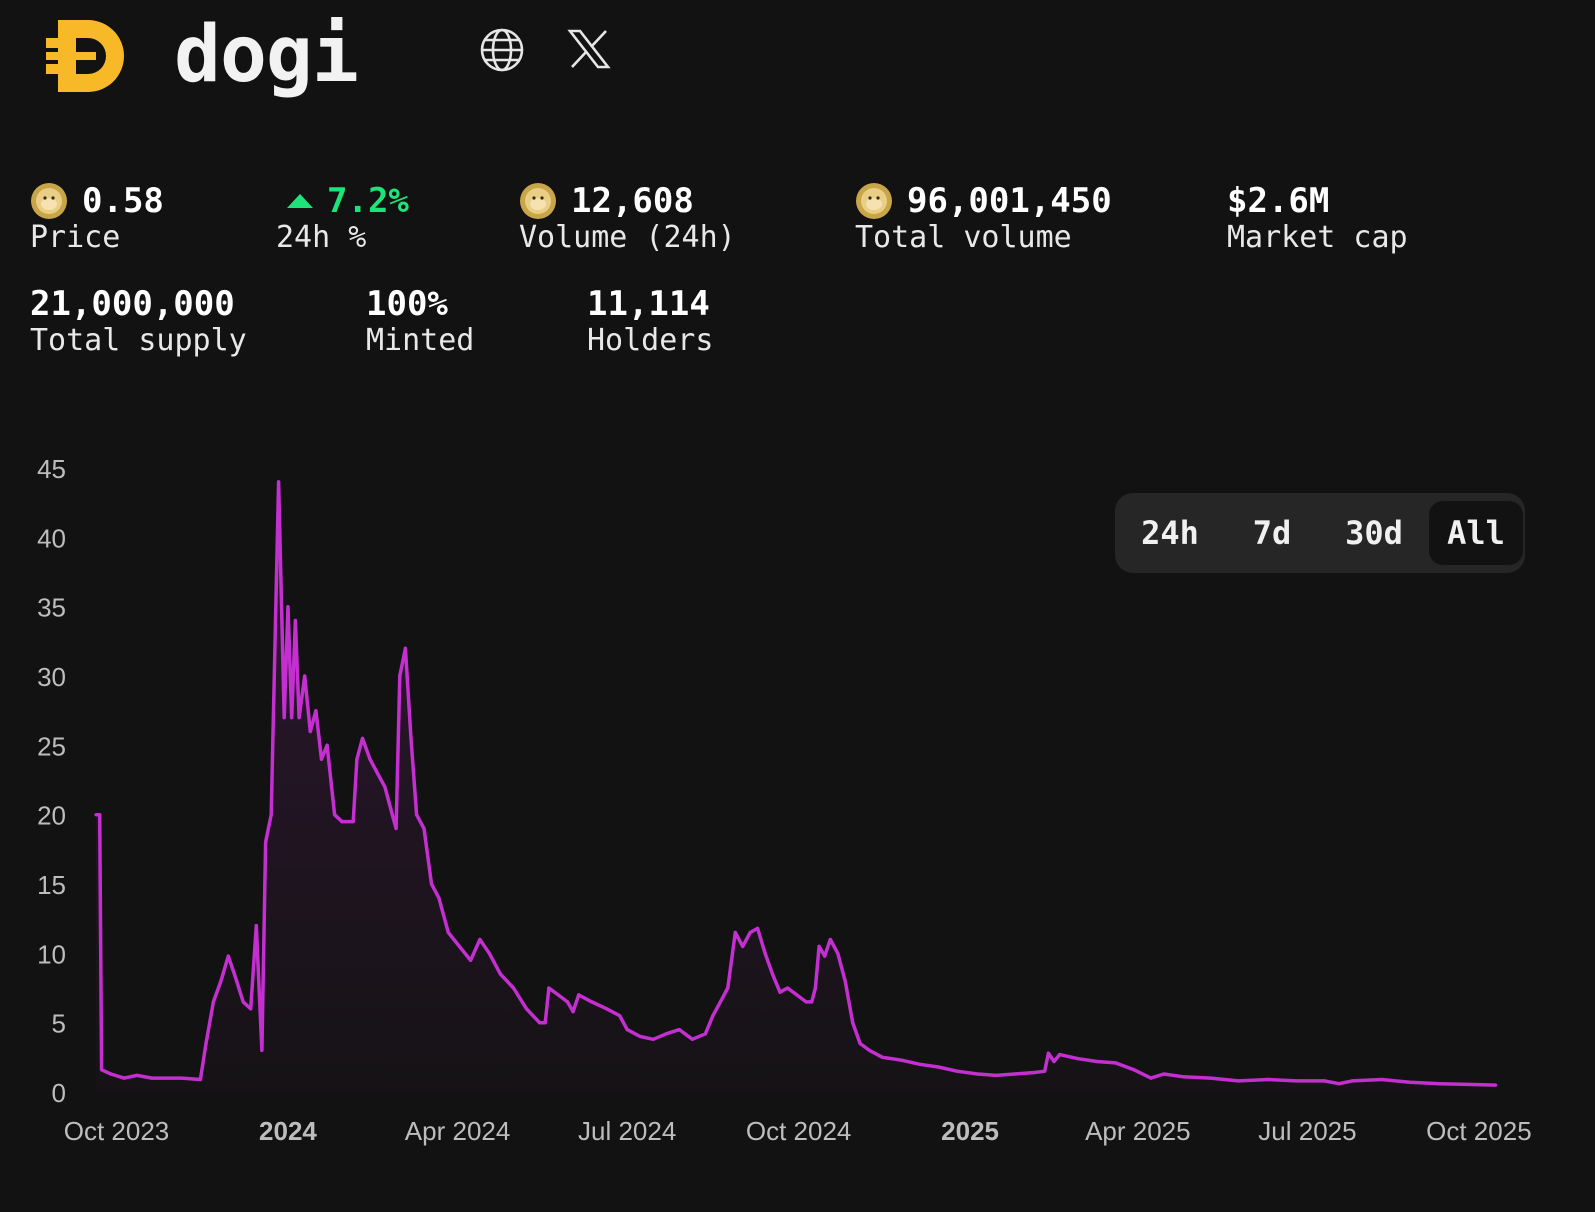 The width and height of the screenshot is (1595, 1212). I want to click on stat-holders: 11,114 Holders, so click(650, 322).